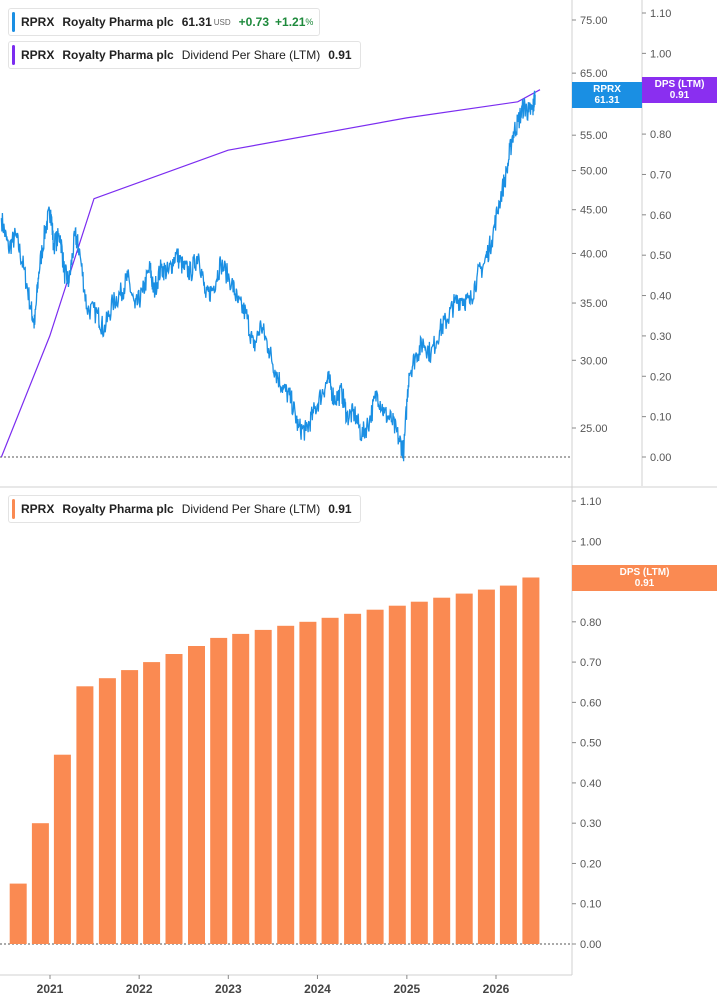 The height and width of the screenshot is (1005, 717). What do you see at coordinates (644, 572) in the screenshot?
I see `dps-tag-bottom-label: DPS (LTM)` at bounding box center [644, 572].